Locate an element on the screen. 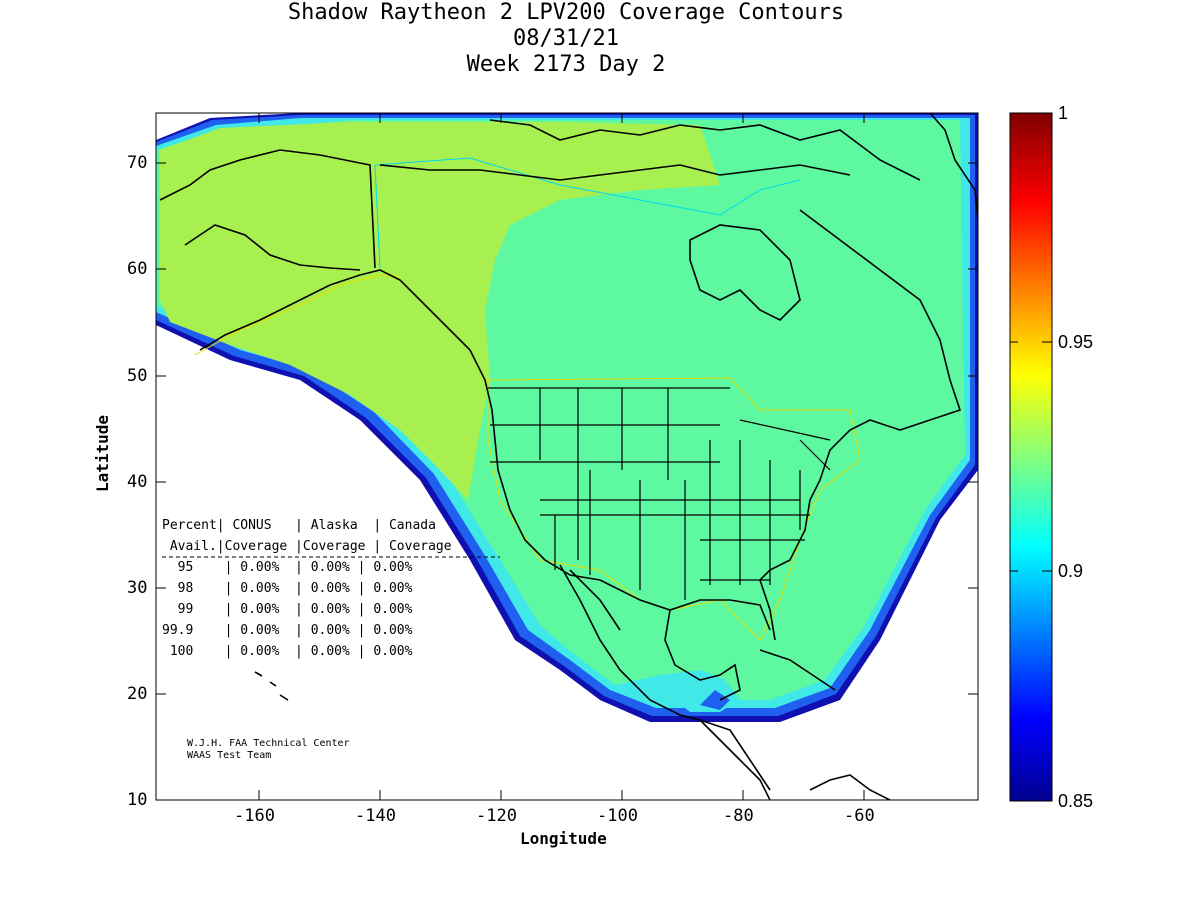 Image resolution: width=1200 pixels, height=900 pixels. conus-boundary is located at coordinates (674, 509).